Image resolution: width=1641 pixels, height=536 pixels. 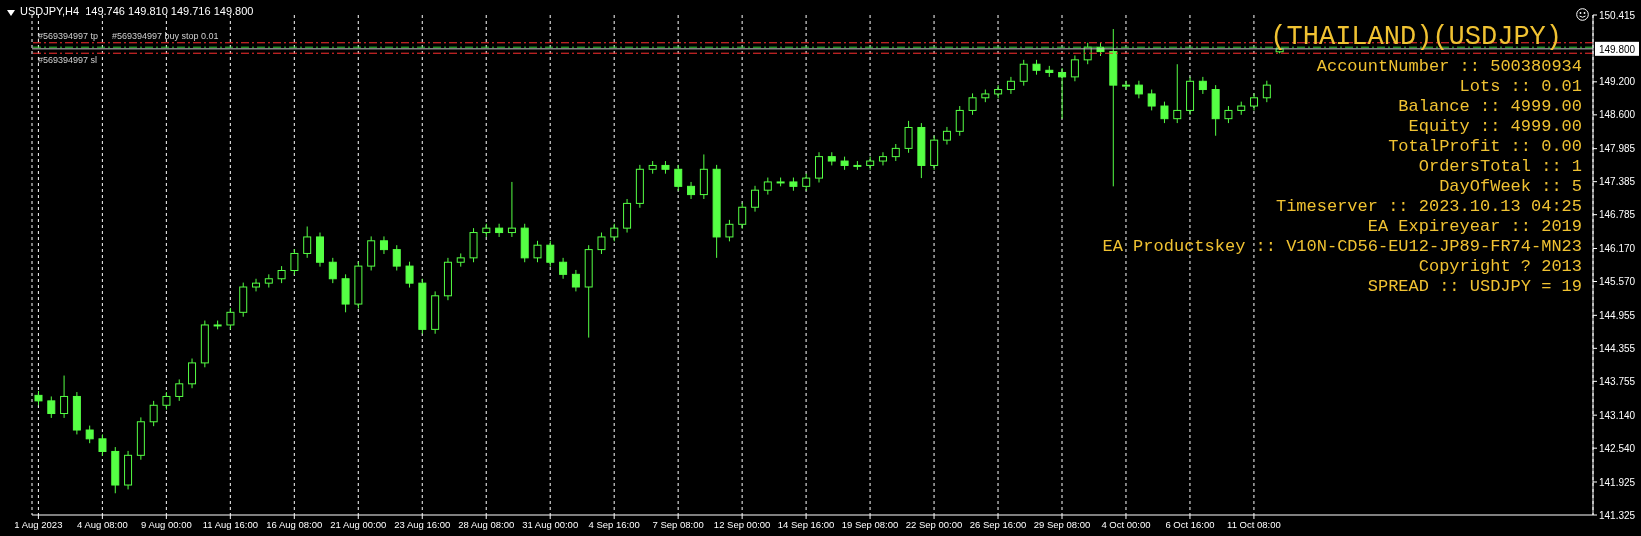 I want to click on x-tick-label: 4 Sep 16:00, so click(x=614, y=524).